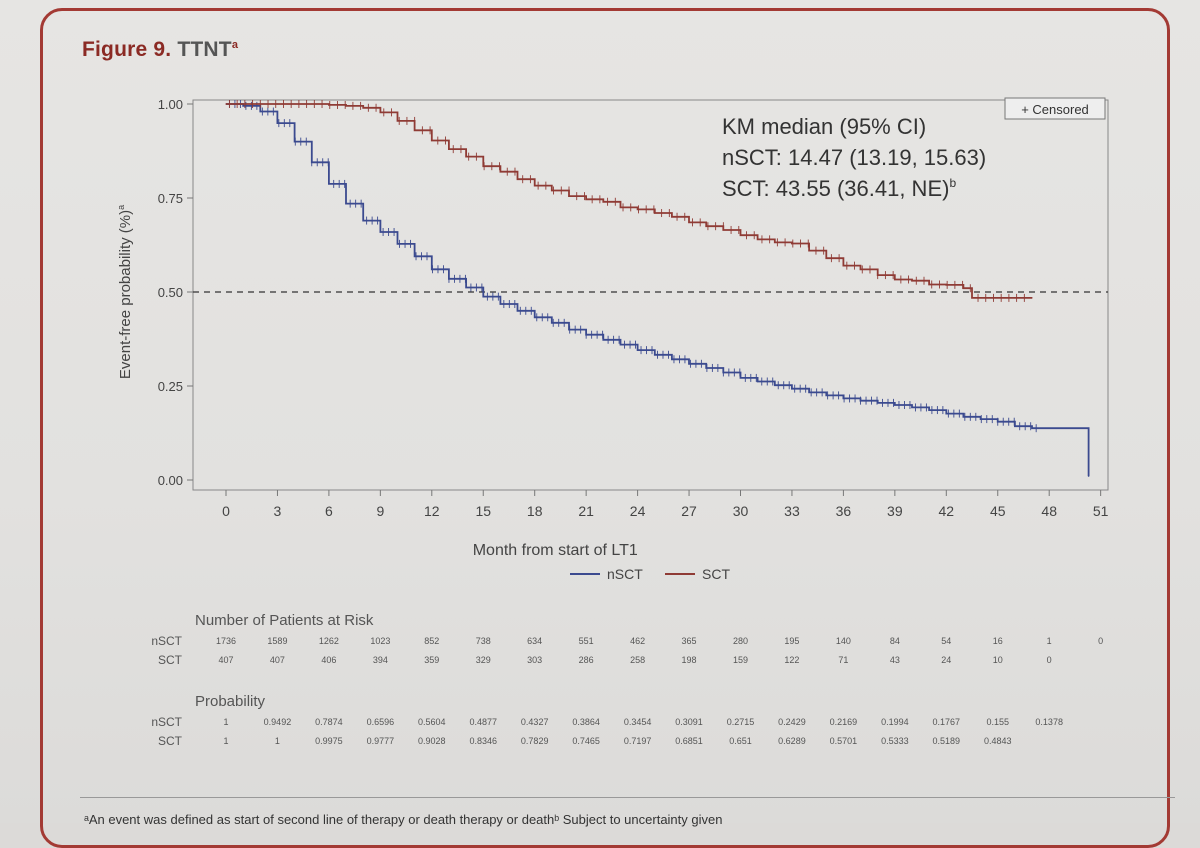 This screenshot has height=848, width=1200. I want to click on x-tick-label: 6, so click(329, 511).